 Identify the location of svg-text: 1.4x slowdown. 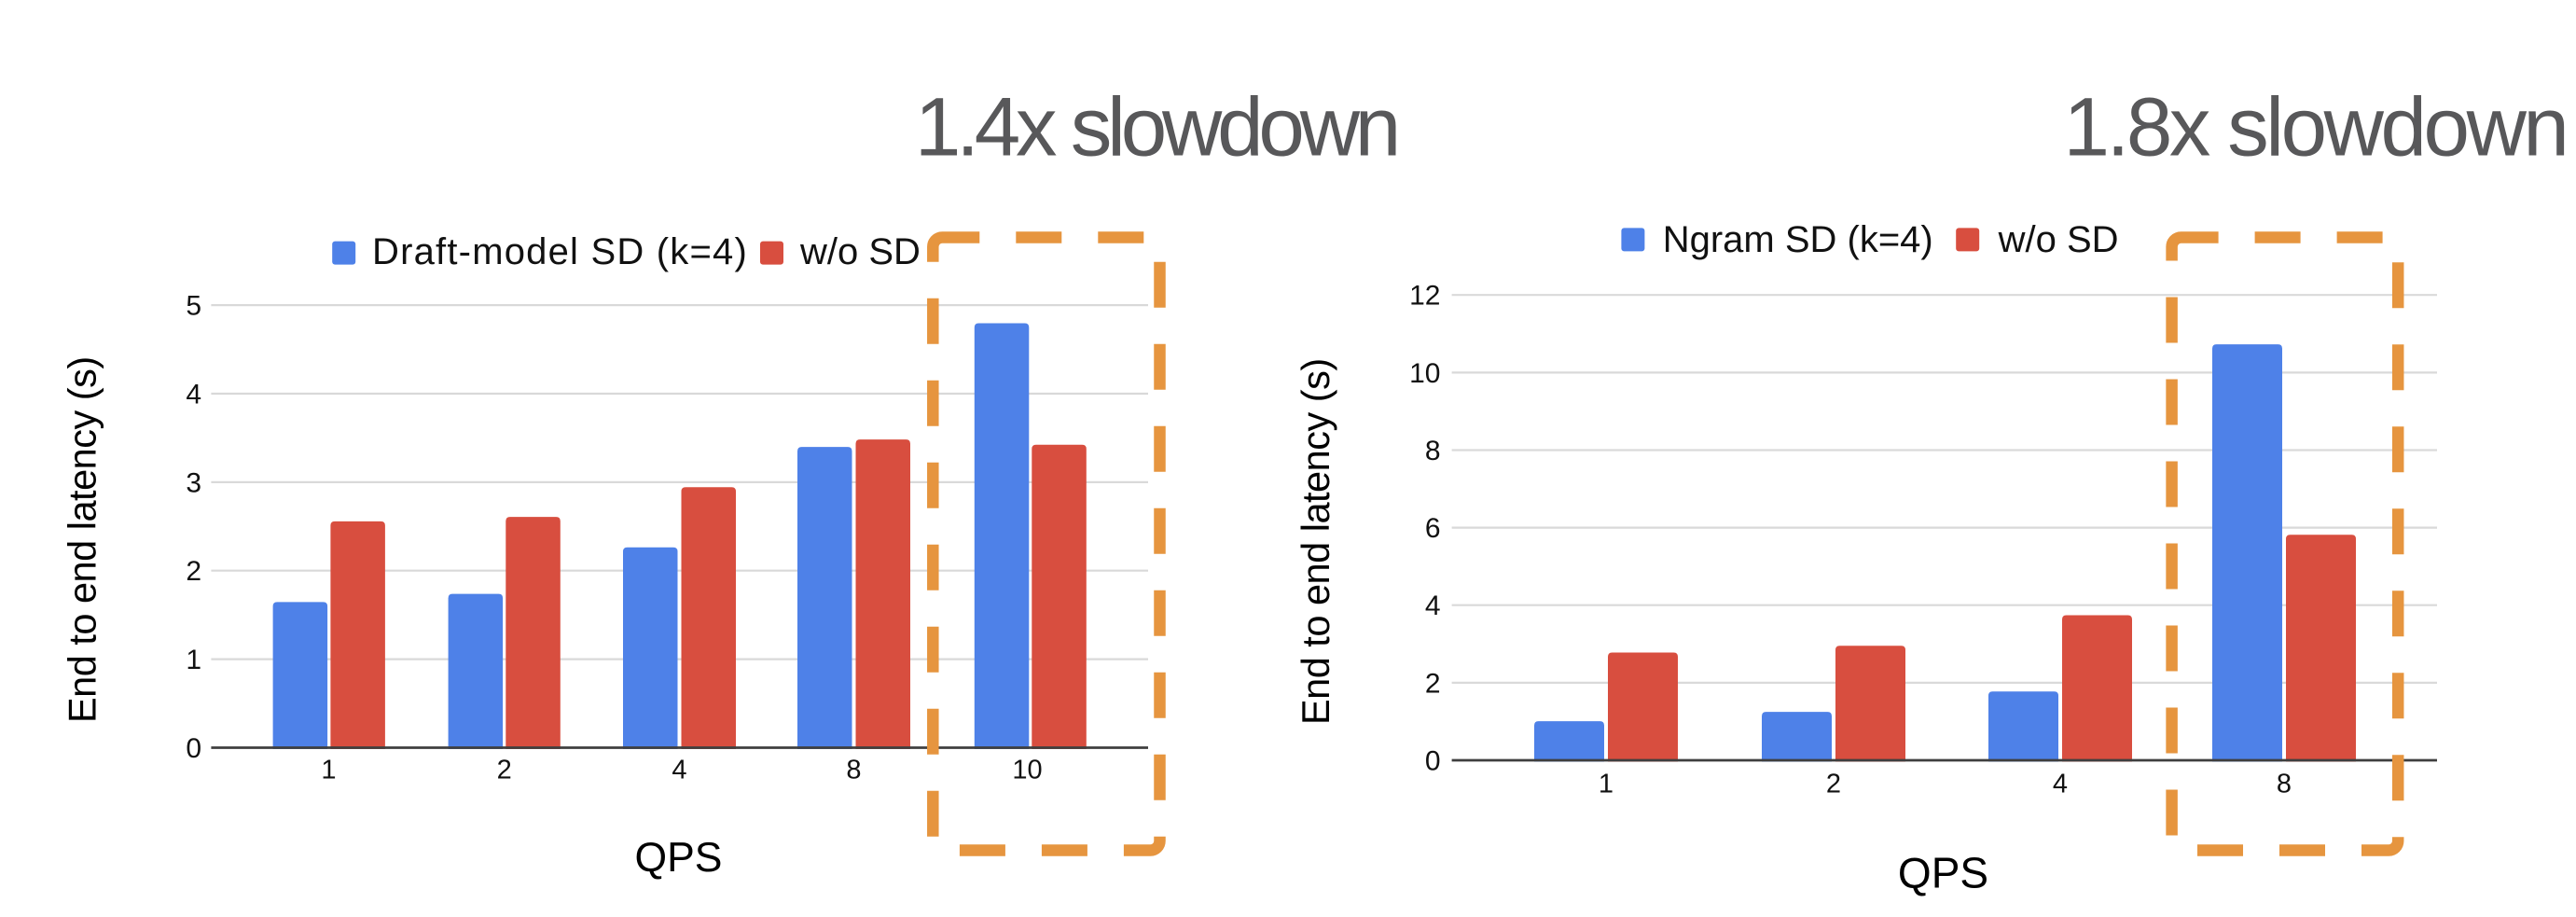
(1155, 127).